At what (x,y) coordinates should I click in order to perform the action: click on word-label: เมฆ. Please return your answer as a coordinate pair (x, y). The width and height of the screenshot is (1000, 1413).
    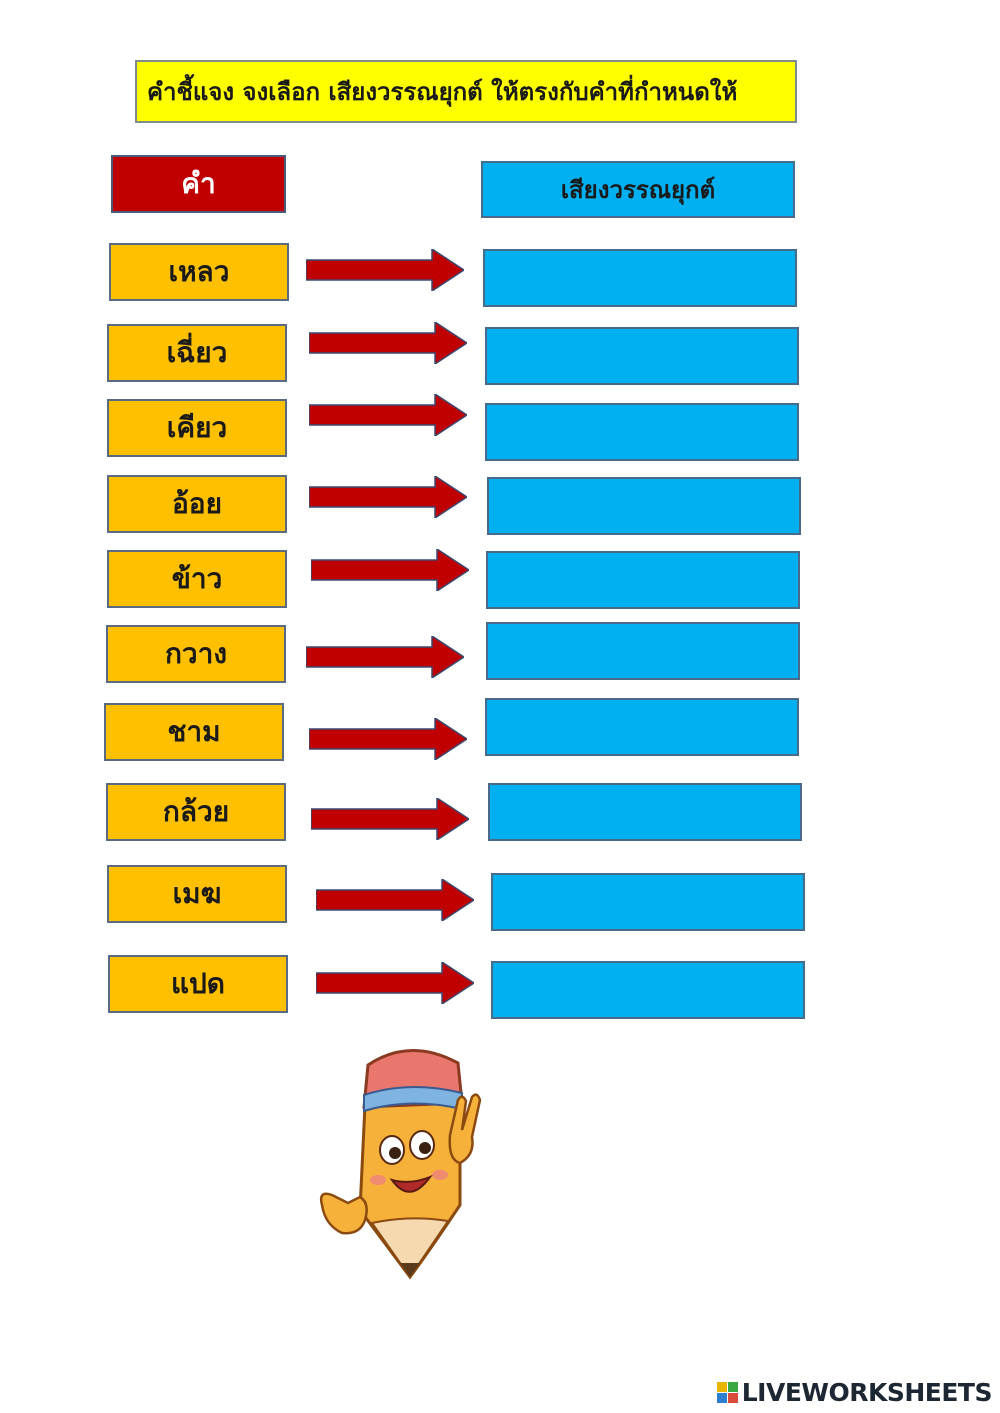
    Looking at the image, I should click on (197, 893).